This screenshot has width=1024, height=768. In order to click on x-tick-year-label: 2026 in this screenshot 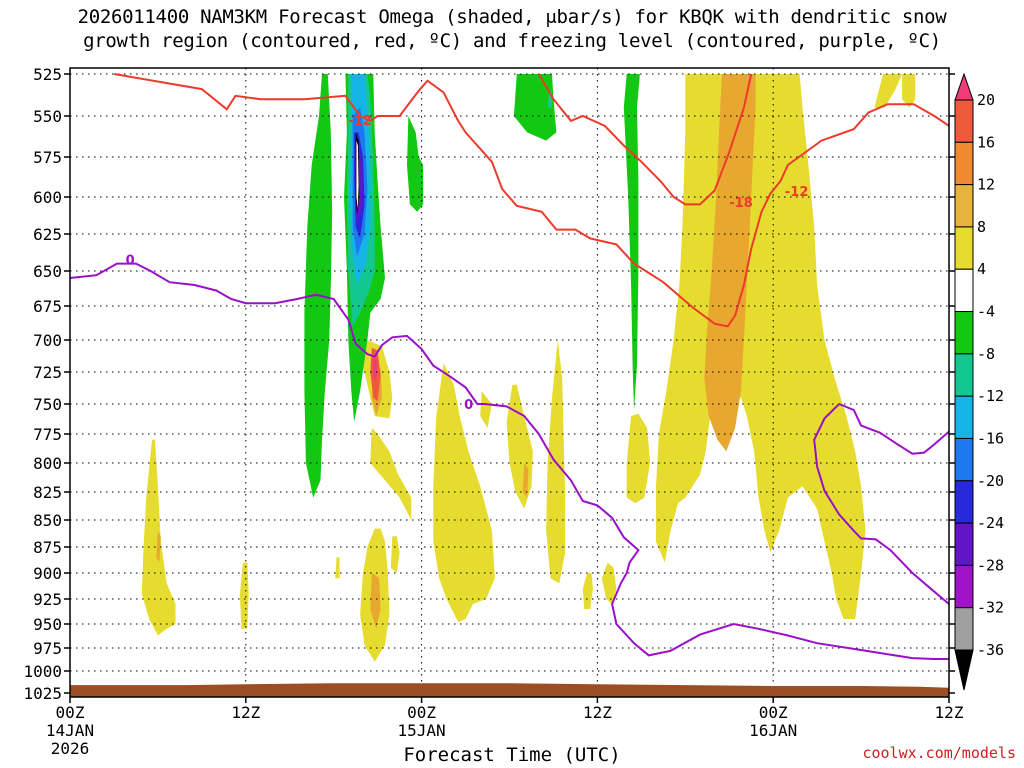, I will do `click(70, 748)`.